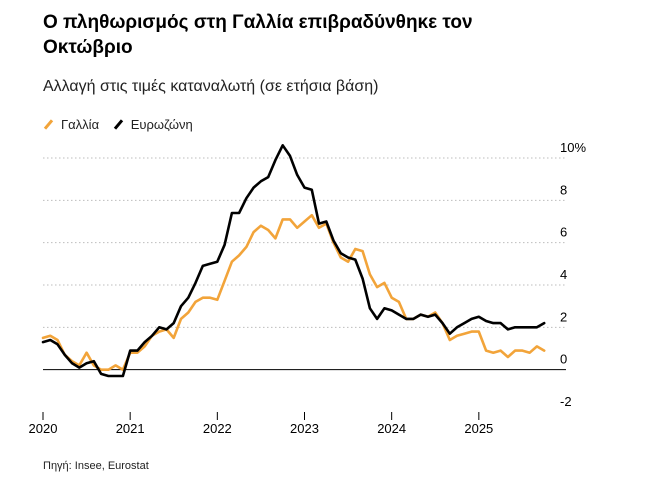  I want to click on legend-item-eurozone: Ευρωζώνη, so click(153, 124).